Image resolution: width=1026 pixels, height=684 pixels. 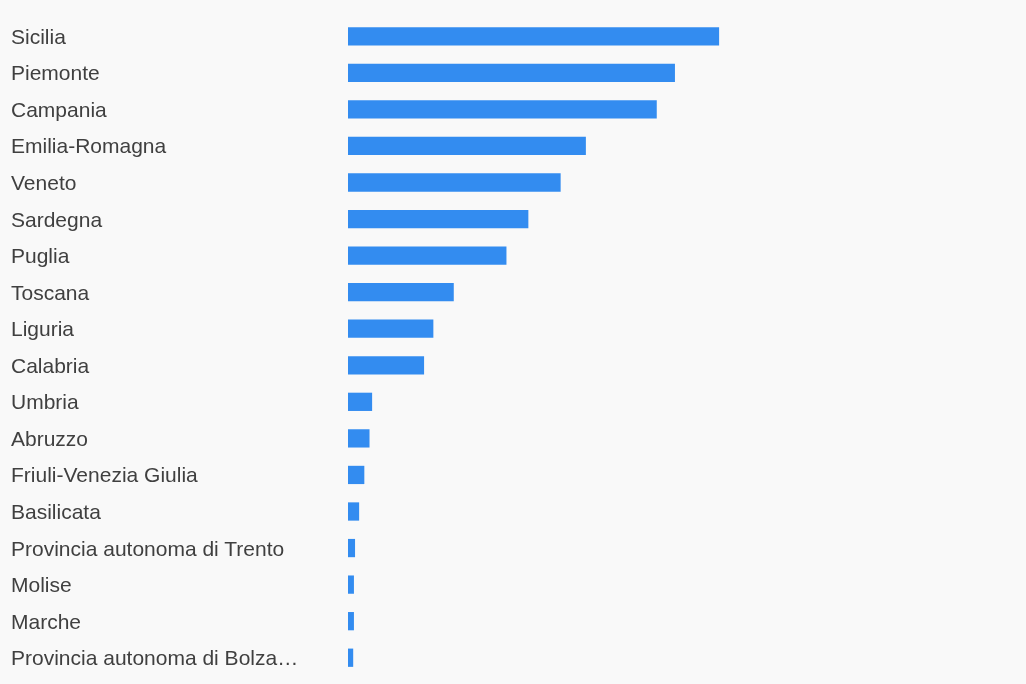 What do you see at coordinates (41, 584) in the screenshot?
I see `y-tick-label: Molise` at bounding box center [41, 584].